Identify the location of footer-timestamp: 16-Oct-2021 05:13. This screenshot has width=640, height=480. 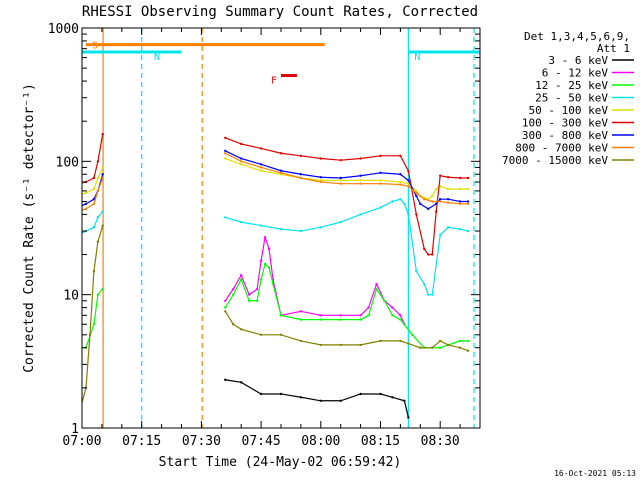
(595, 473).